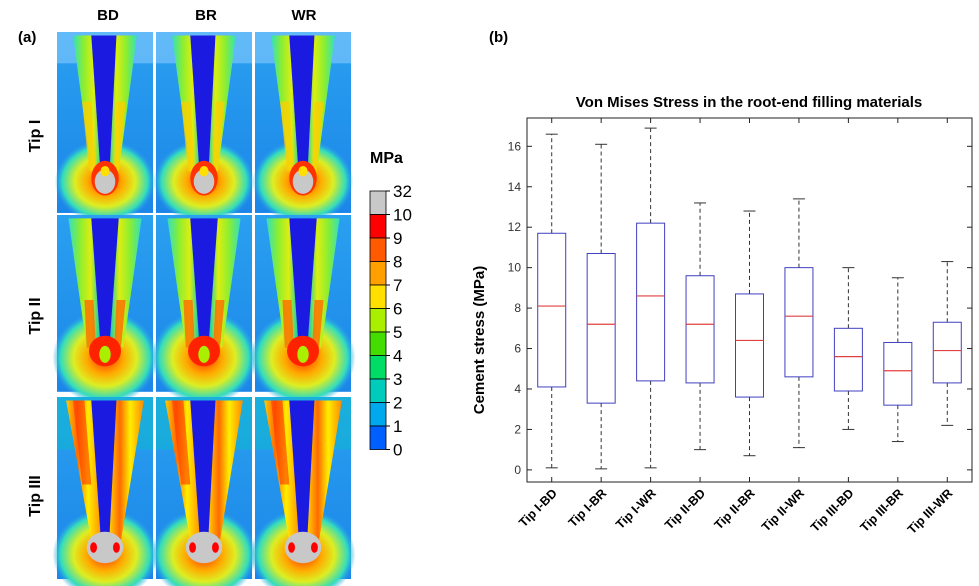 The height and width of the screenshot is (586, 979). I want to click on x-tick-label: Tip I-BR, so click(588, 508).